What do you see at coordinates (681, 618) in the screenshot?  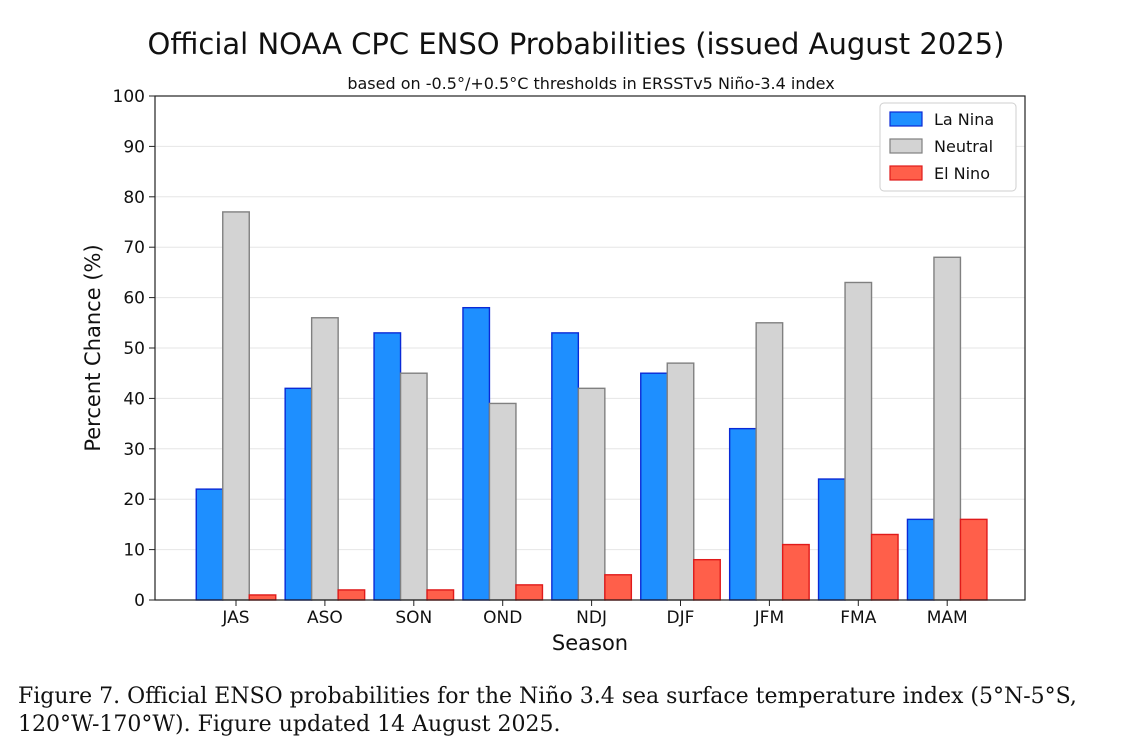 I see `x-tick-label-djf: DJF` at bounding box center [681, 618].